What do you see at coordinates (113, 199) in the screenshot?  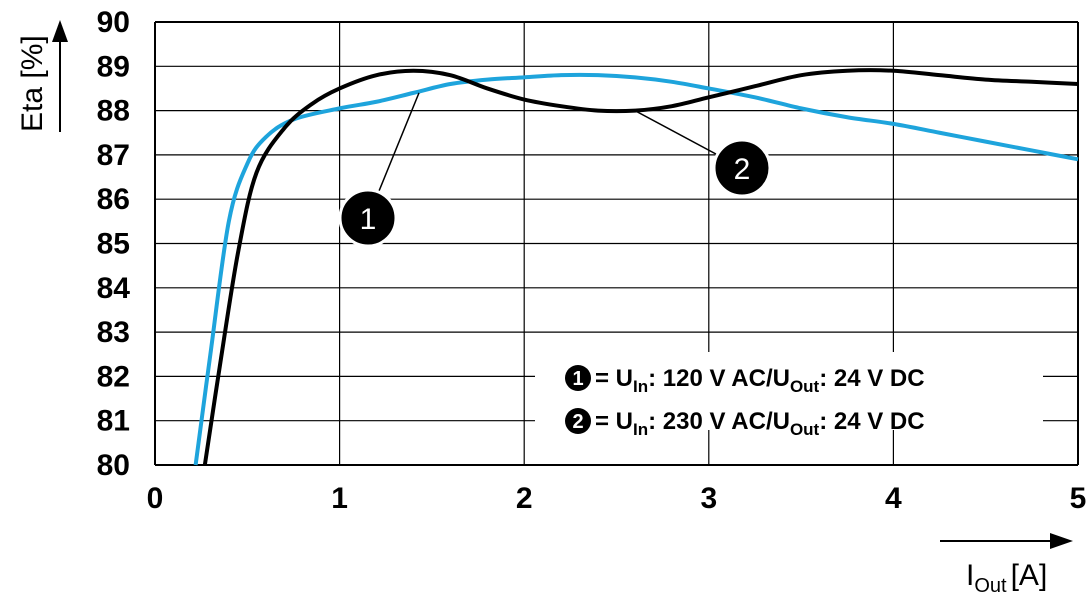 I see `y-tick-label-86: 86` at bounding box center [113, 199].